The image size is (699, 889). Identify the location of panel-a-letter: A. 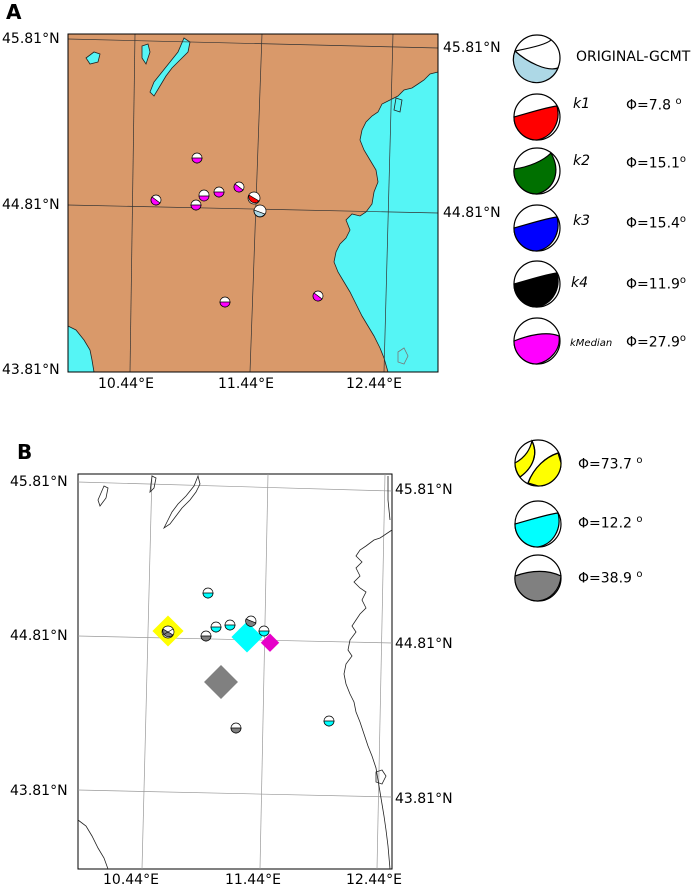
(14, 12).